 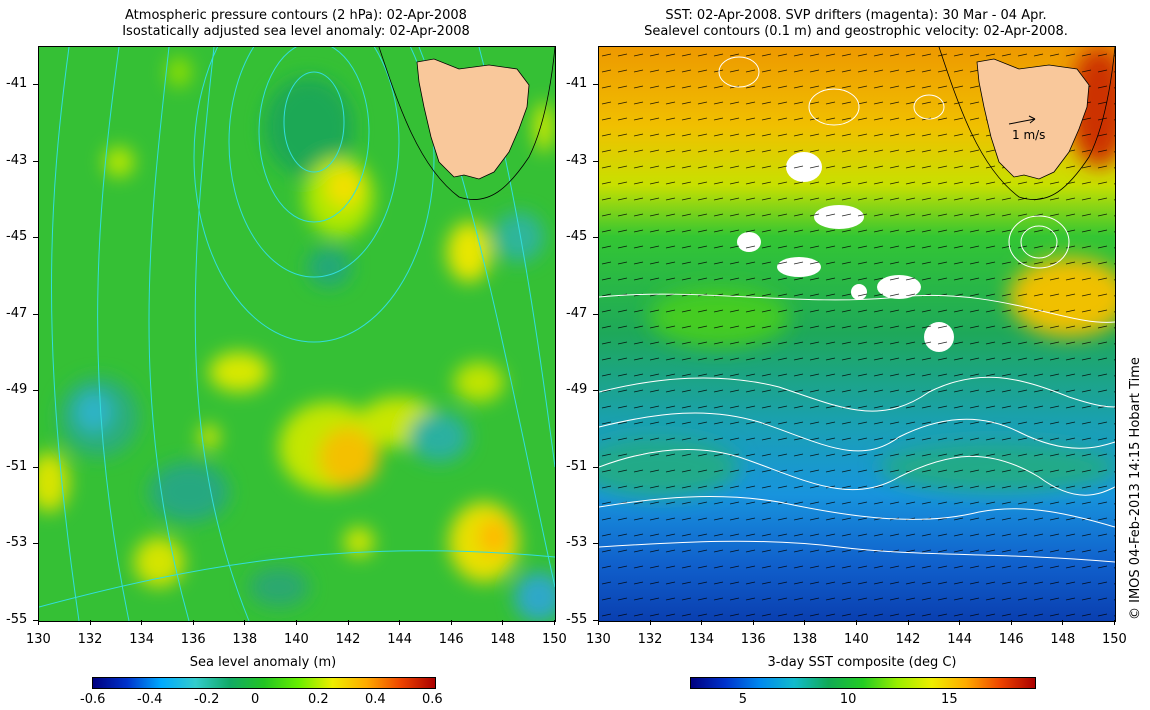 I want to click on right-x-tick-label: 150, so click(x=1114, y=639).